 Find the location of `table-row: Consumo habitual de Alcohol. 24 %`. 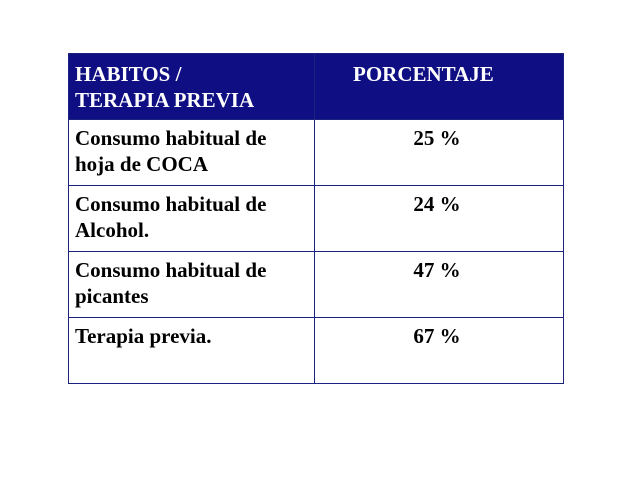

table-row: Consumo habitual de Alcohol. 24 % is located at coordinates (316, 218).